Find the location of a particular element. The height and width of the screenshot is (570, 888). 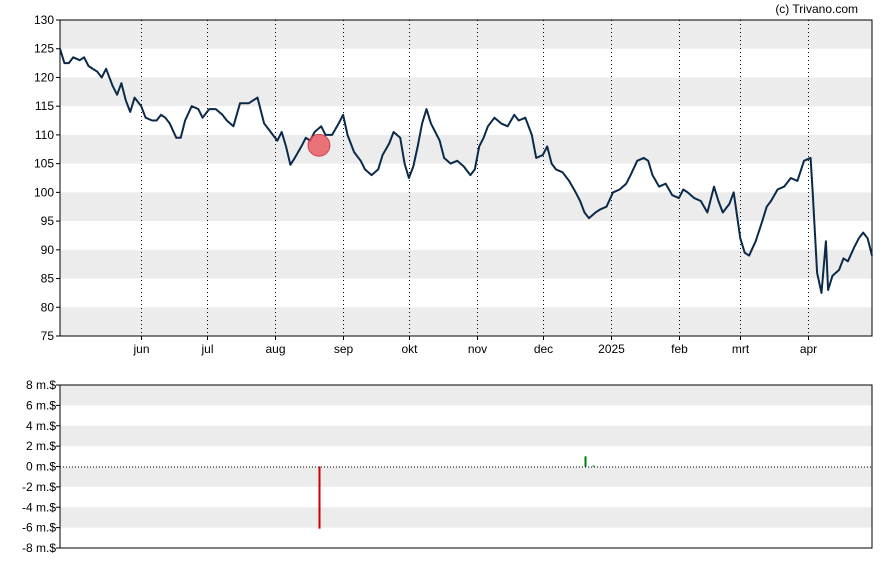

y-tick-label: 0 m.$ is located at coordinates (41, 467).